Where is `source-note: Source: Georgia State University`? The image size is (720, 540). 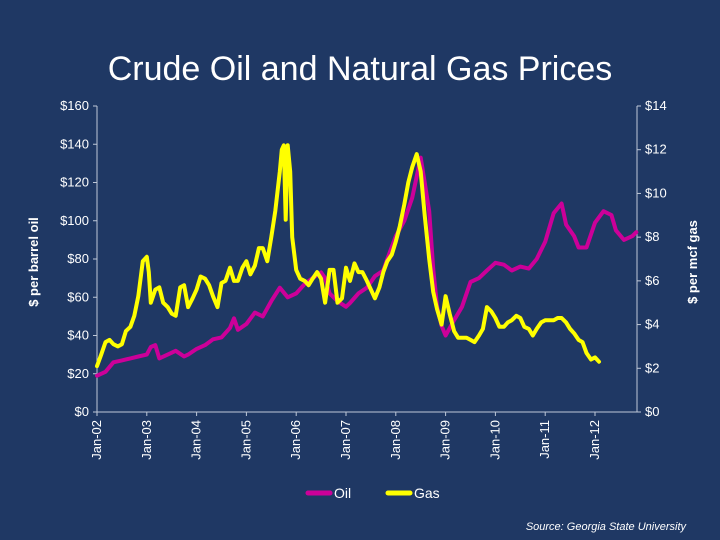
source-note: Source: Georgia State University is located at coordinates (607, 527).